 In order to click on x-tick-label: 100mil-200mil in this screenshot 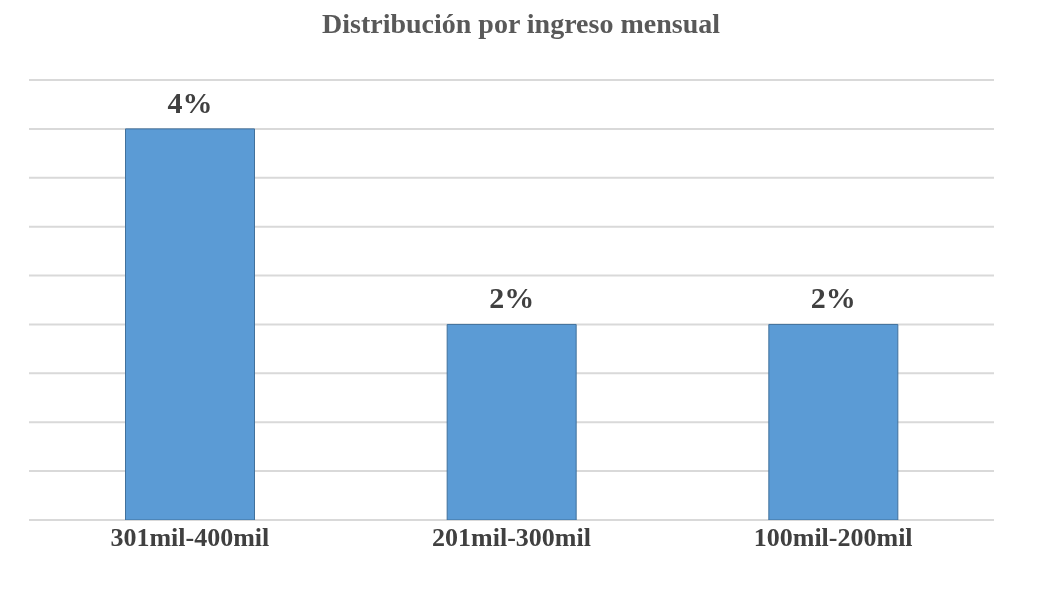, I will do `click(833, 538)`.